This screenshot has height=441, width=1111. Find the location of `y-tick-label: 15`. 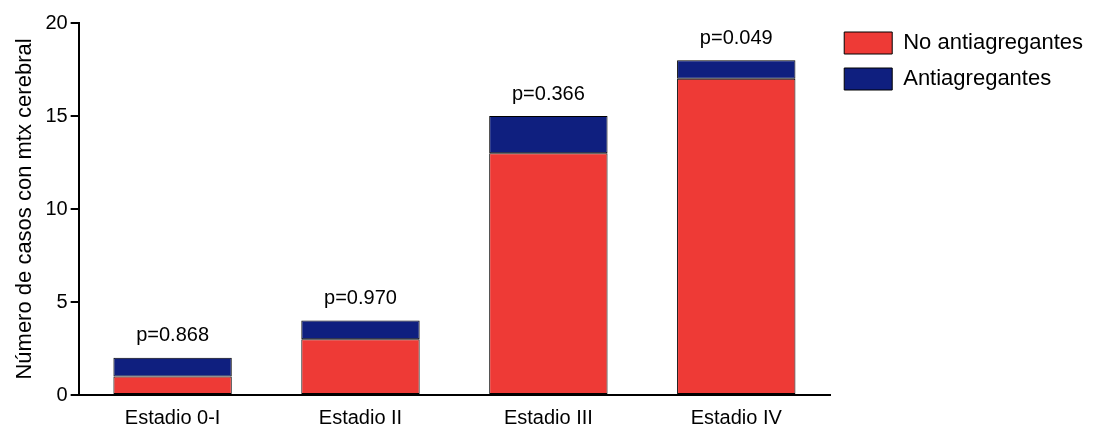

y-tick-label: 15 is located at coordinates (56, 114).